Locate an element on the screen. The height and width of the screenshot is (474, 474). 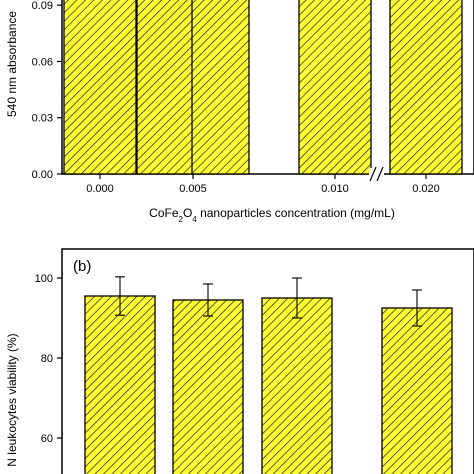
x-tick-label: 0.000 is located at coordinates (100, 189).